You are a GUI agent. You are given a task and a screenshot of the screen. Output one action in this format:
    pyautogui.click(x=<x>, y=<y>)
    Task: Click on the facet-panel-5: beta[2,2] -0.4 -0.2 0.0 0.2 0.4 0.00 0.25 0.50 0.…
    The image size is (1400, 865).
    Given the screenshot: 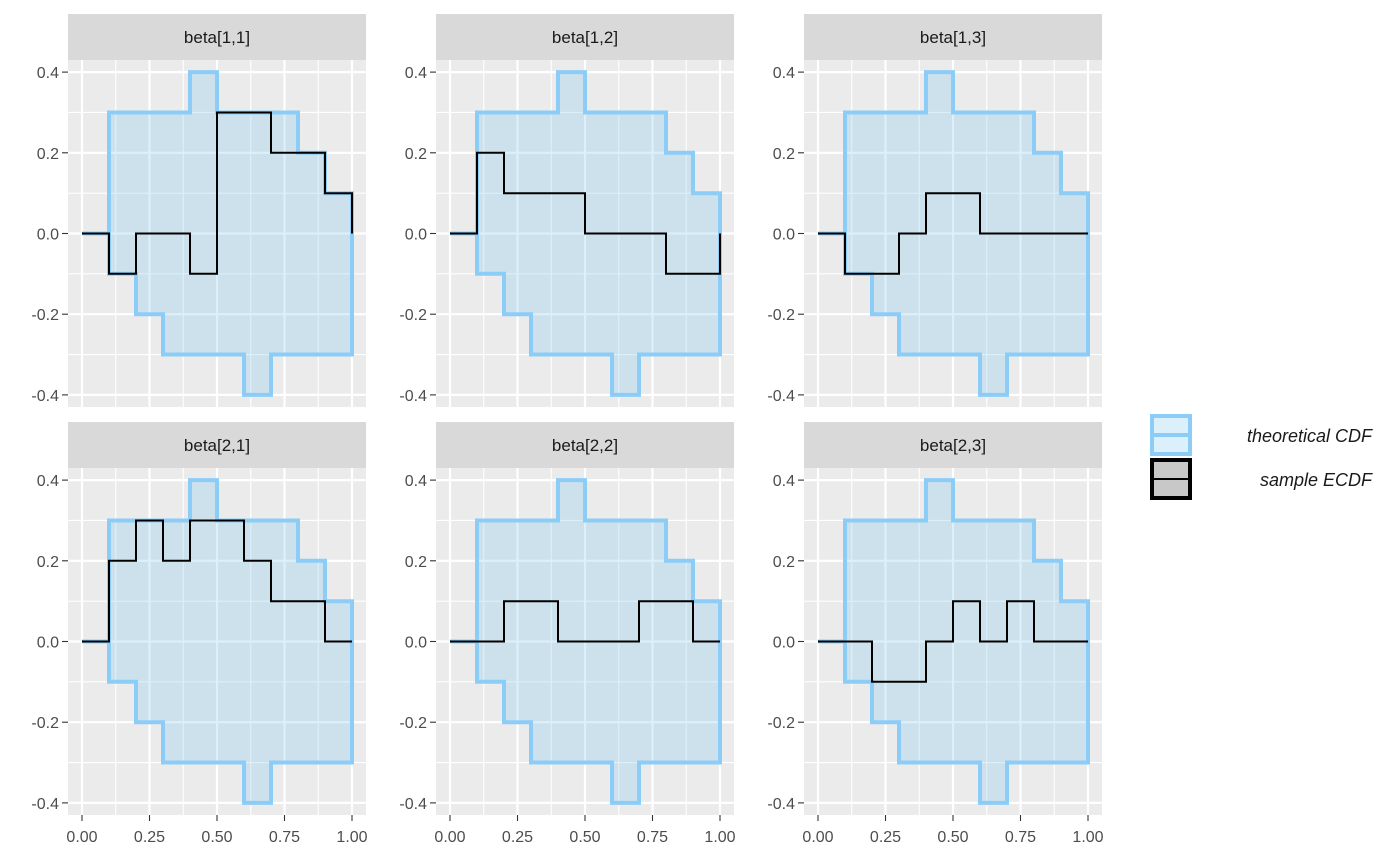 What is the action you would take?
    pyautogui.click(x=567, y=634)
    